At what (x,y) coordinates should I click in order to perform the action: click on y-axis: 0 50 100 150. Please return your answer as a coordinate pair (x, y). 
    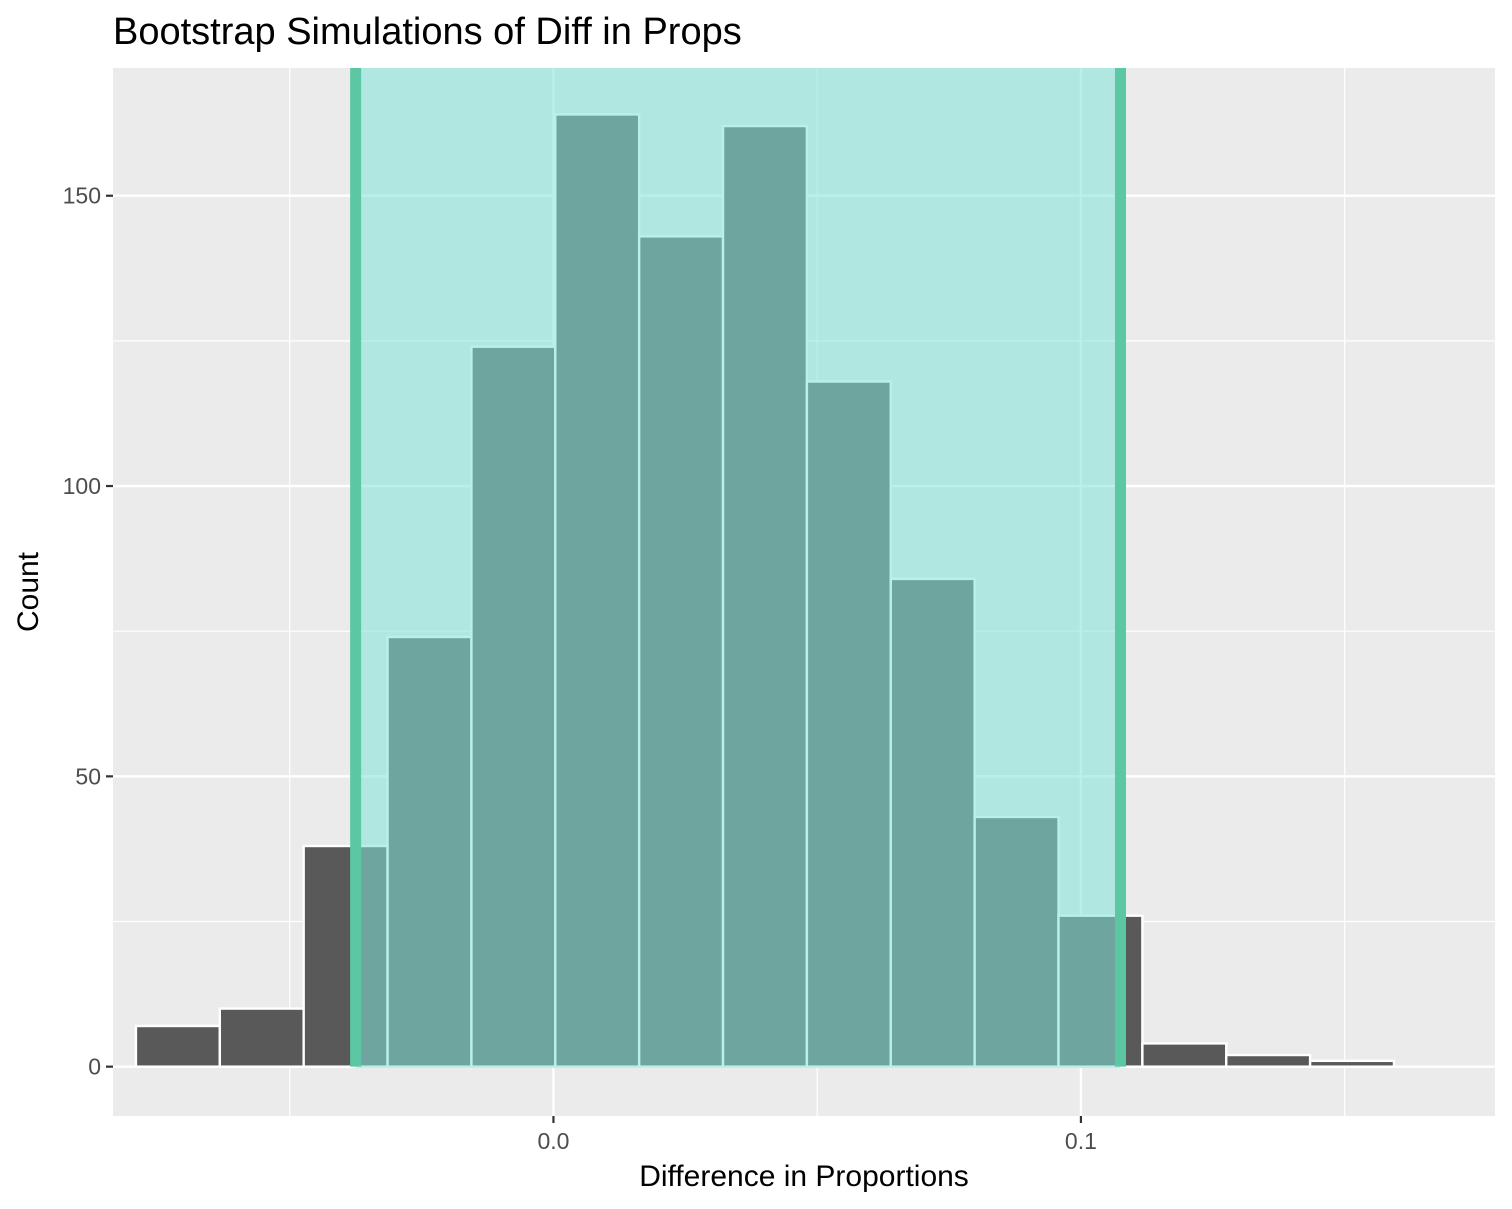
    Looking at the image, I should click on (88, 631).